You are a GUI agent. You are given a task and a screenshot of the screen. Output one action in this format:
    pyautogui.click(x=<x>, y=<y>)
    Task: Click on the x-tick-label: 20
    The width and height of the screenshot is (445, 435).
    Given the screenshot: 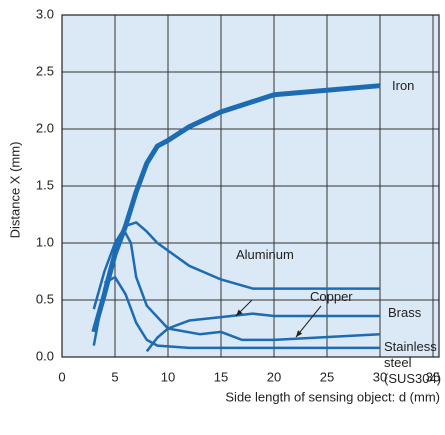 What is the action you would take?
    pyautogui.click(x=274, y=376)
    